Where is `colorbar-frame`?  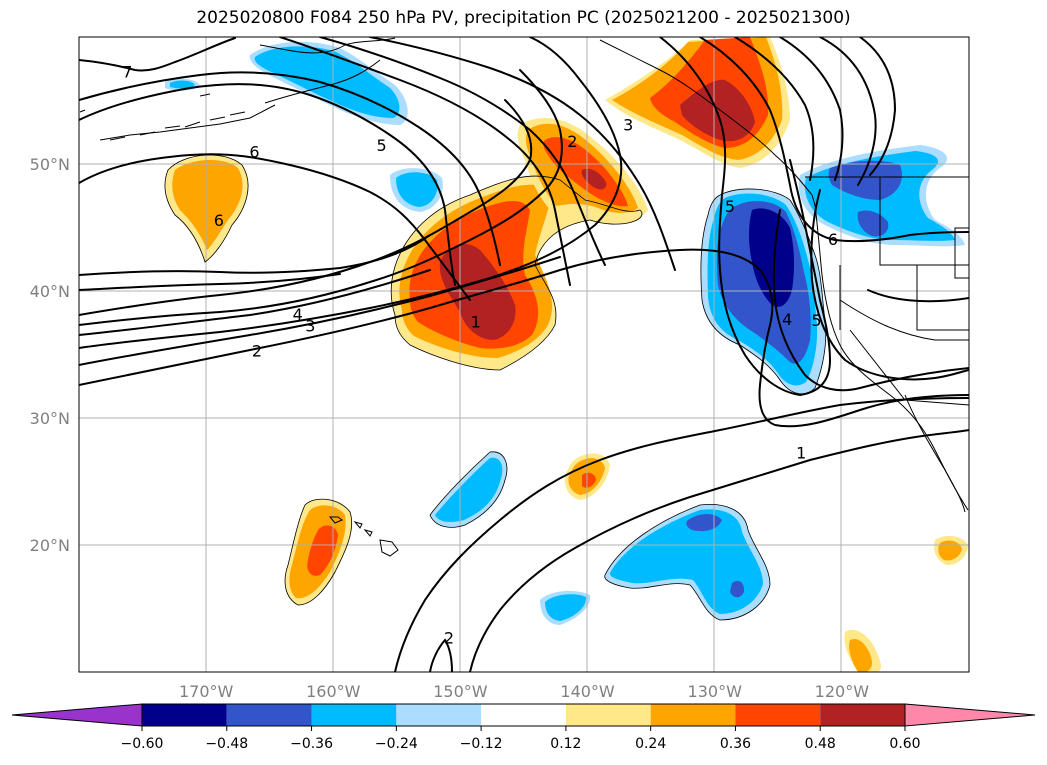
colorbar-frame is located at coordinates (523, 715).